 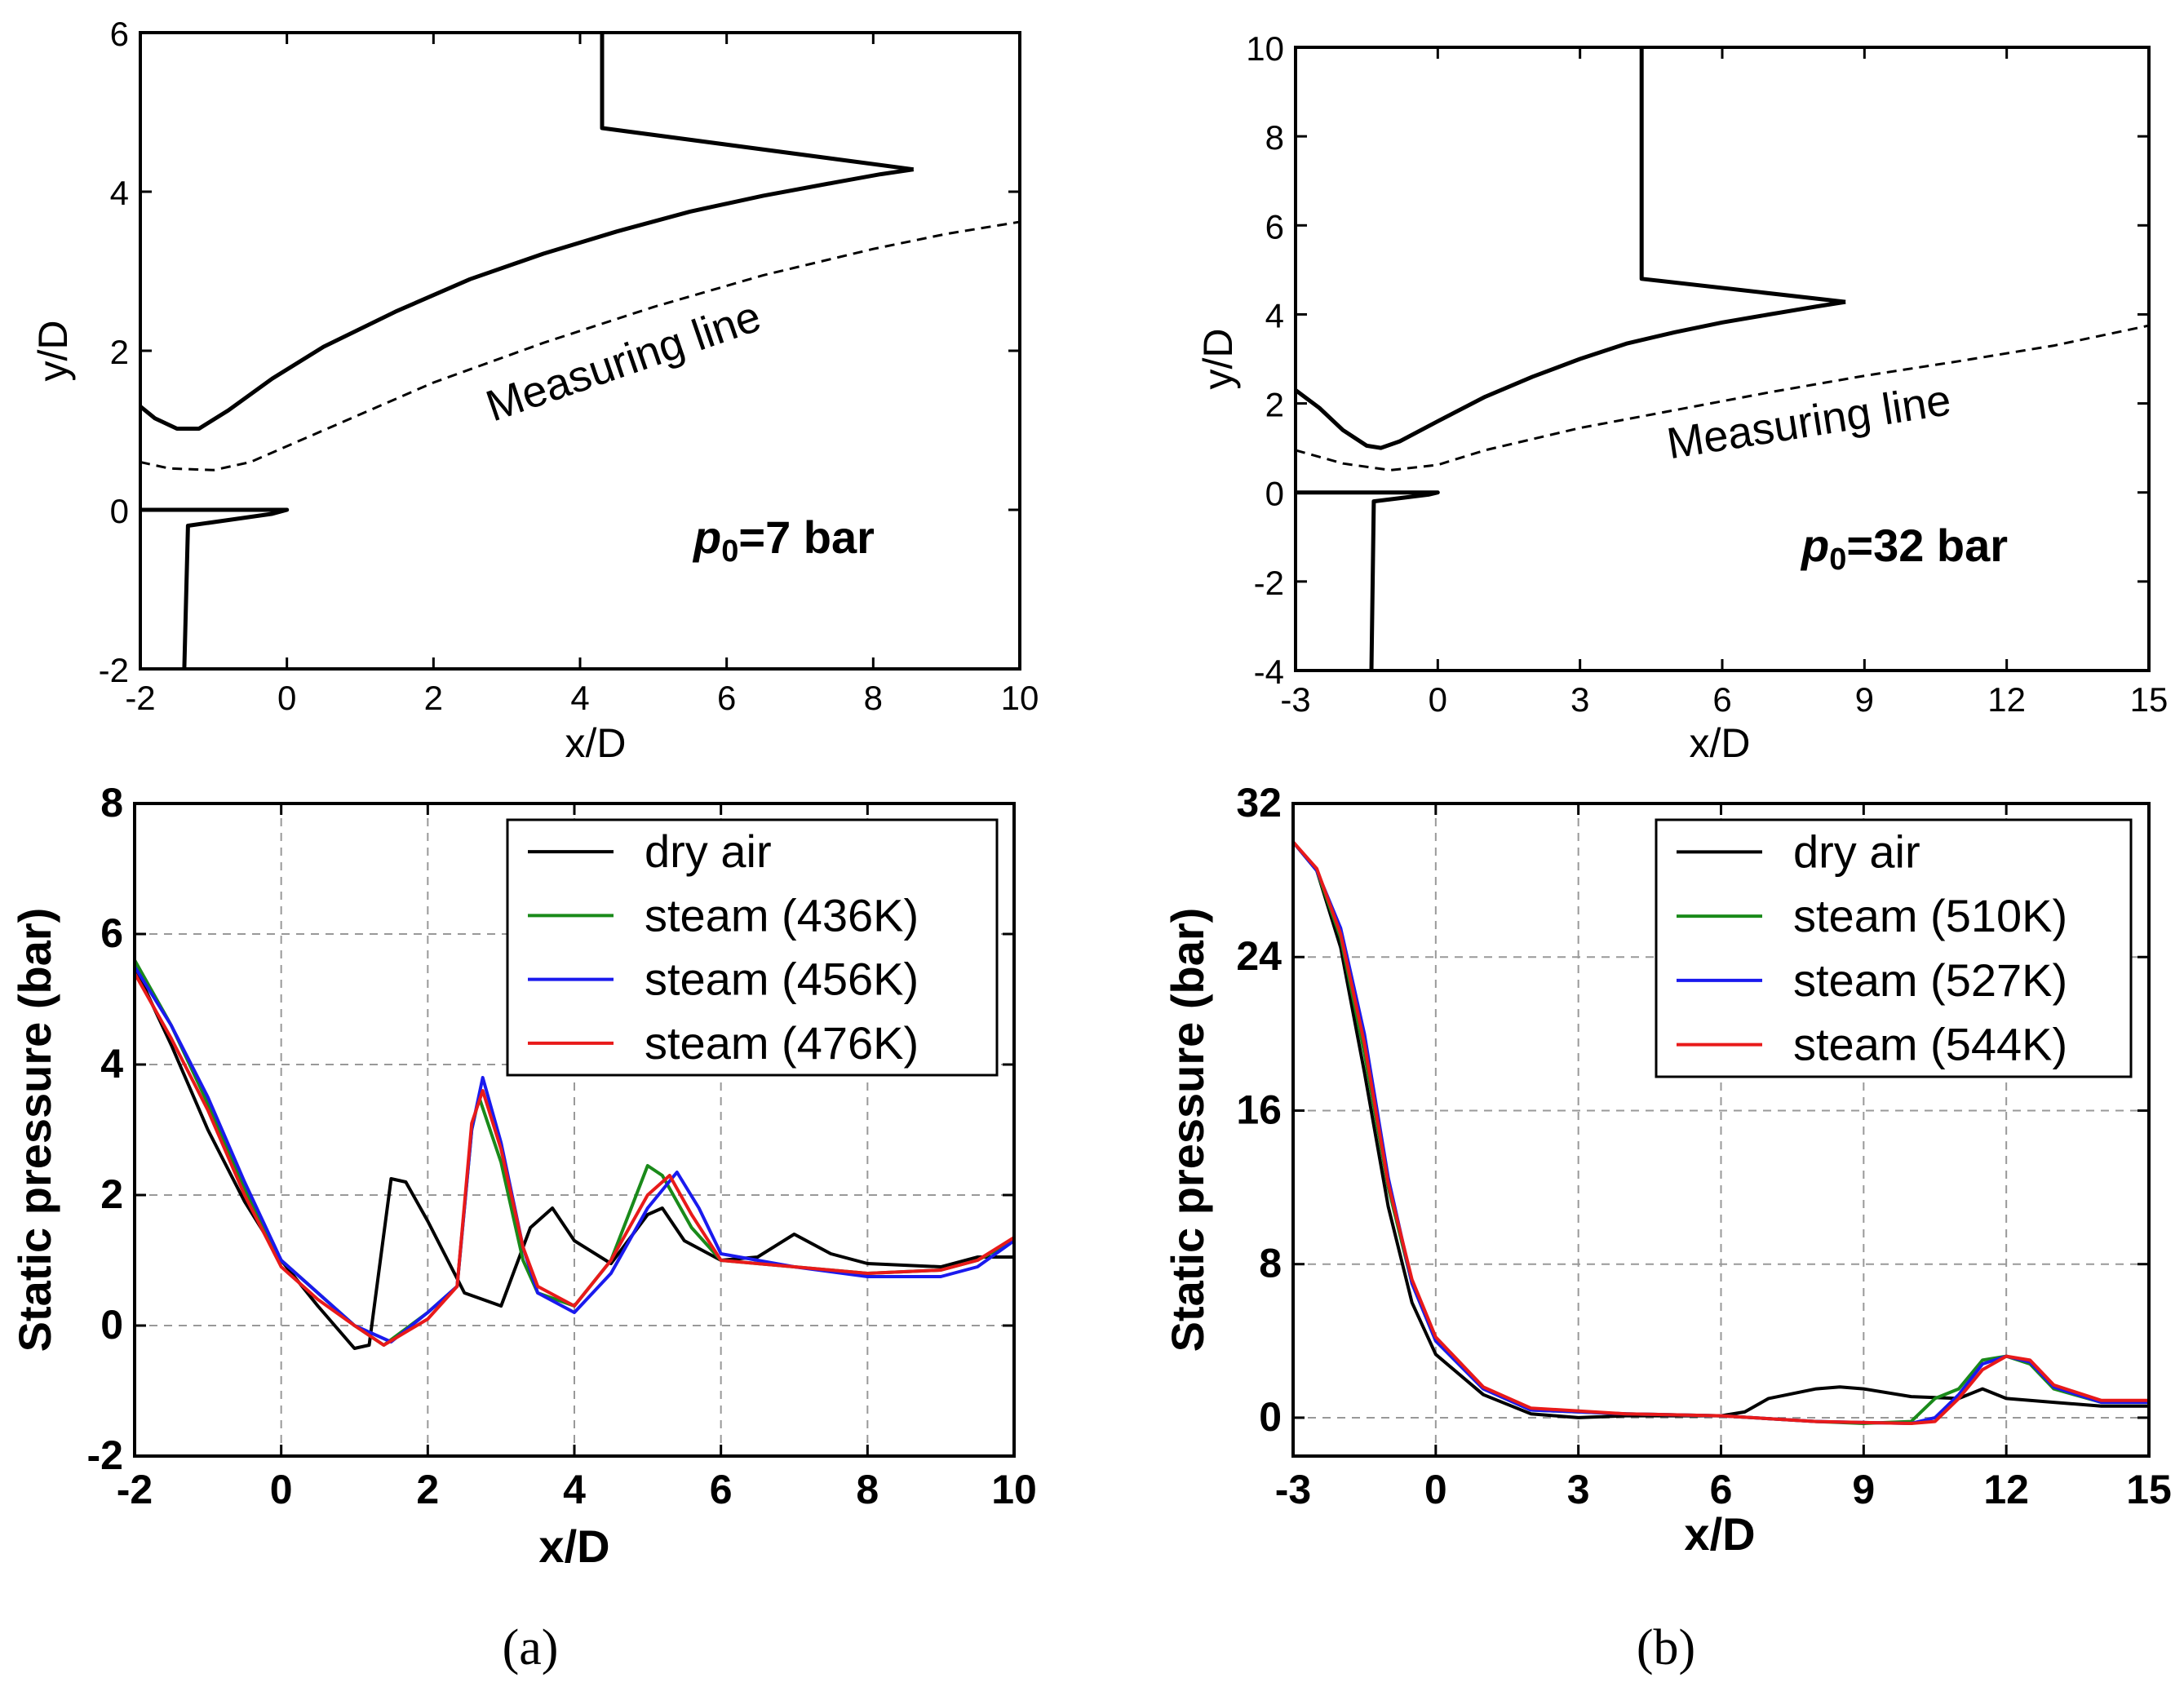 I want to click on y-tick-label: 24, so click(x=1259, y=956).